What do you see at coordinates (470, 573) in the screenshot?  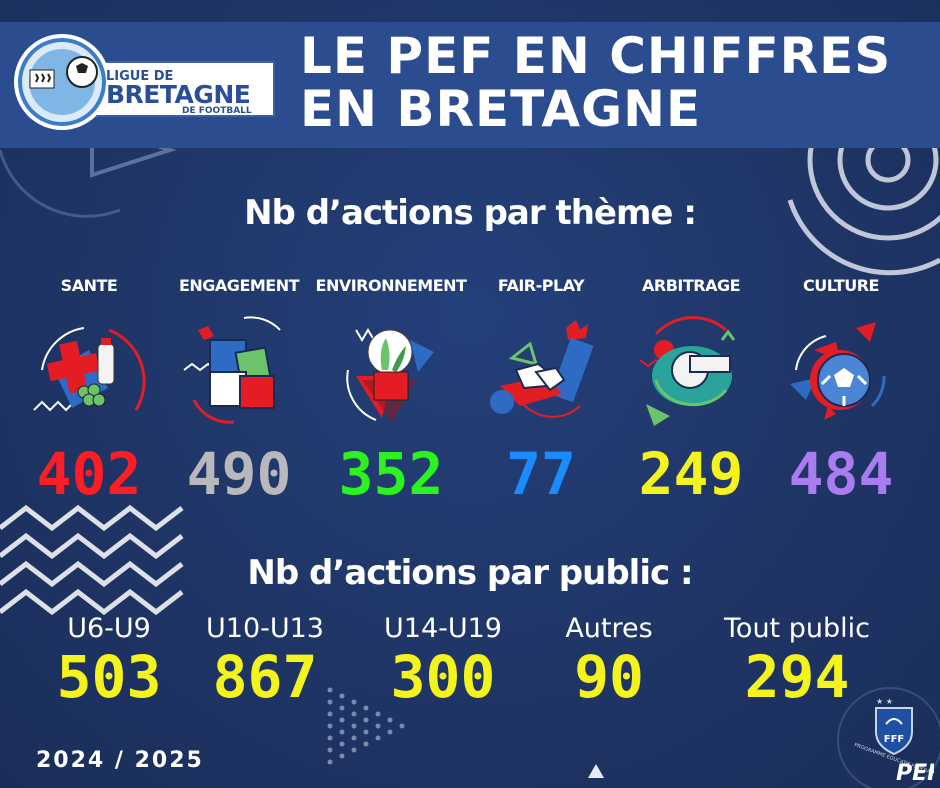 I see `public-section-title: Nb d’actions par public :` at bounding box center [470, 573].